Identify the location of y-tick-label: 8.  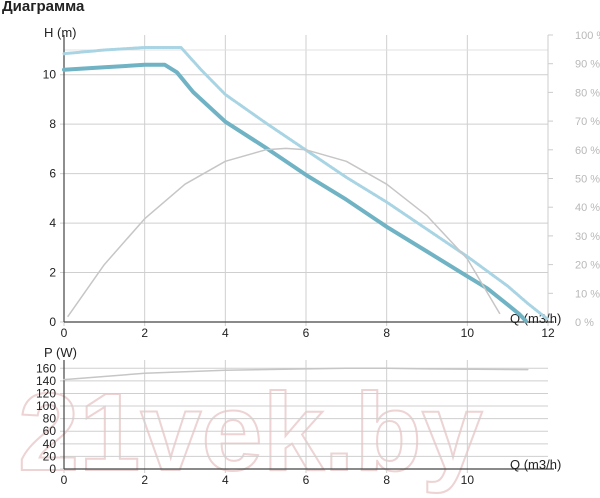
(52, 124).